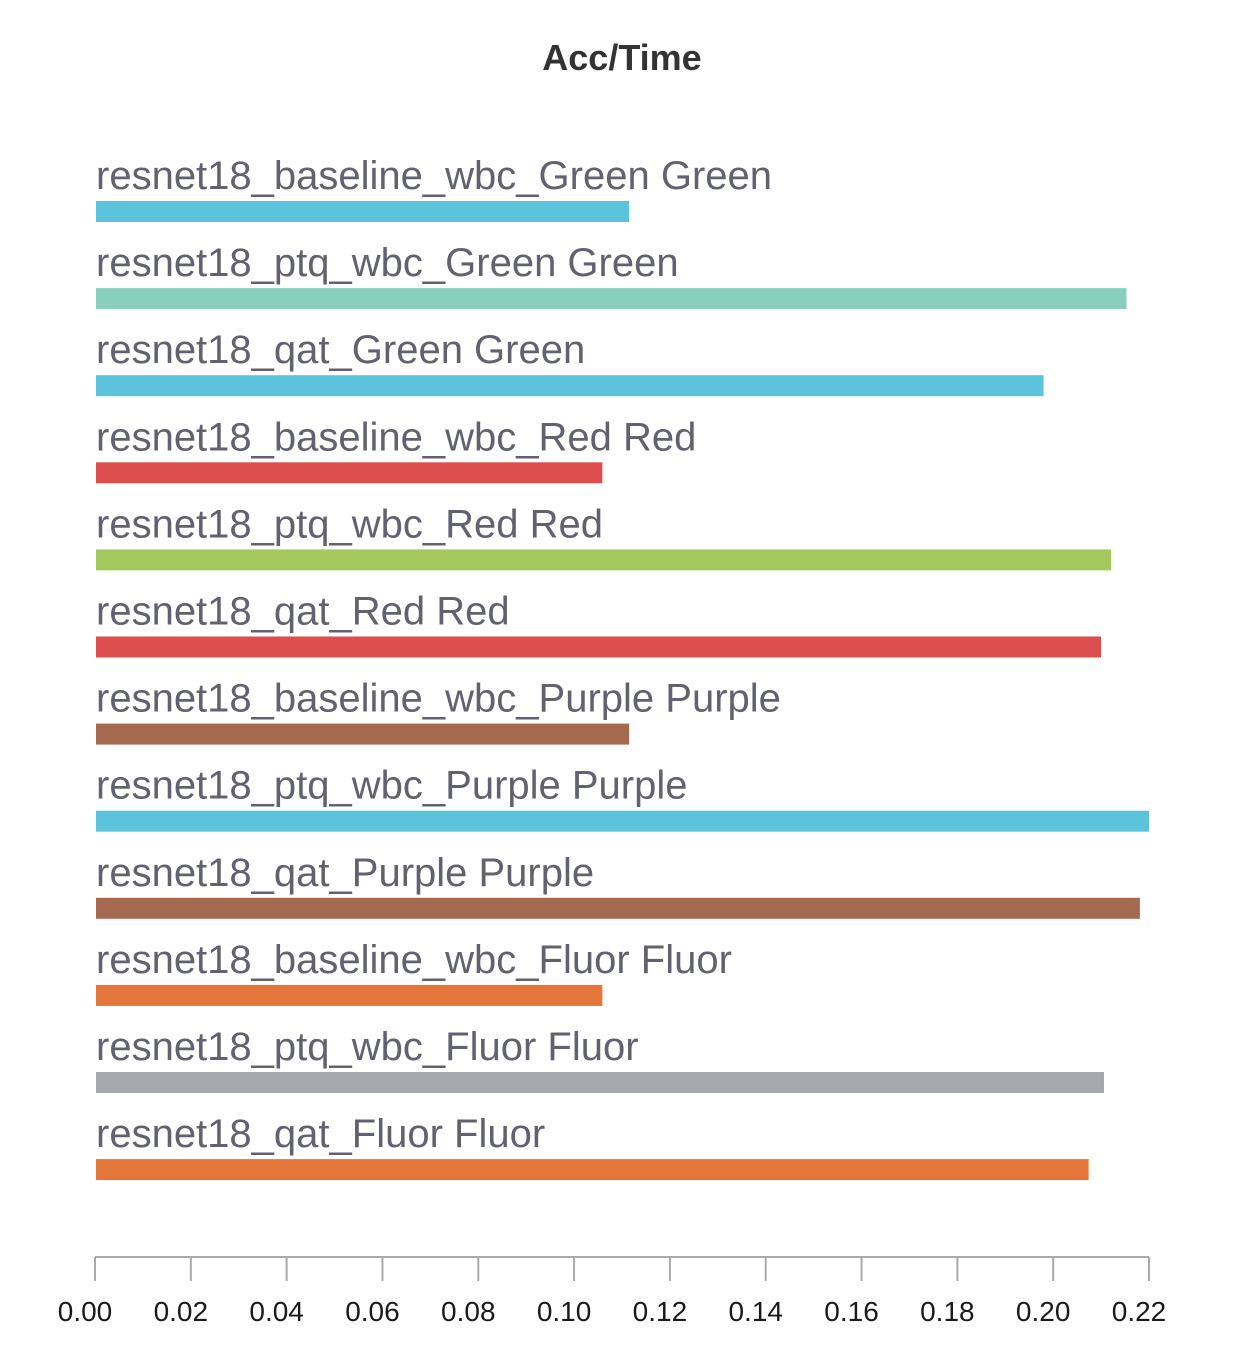  What do you see at coordinates (349, 524) in the screenshot?
I see `bar-label: resnet18_ptq_wbc_Red Red` at bounding box center [349, 524].